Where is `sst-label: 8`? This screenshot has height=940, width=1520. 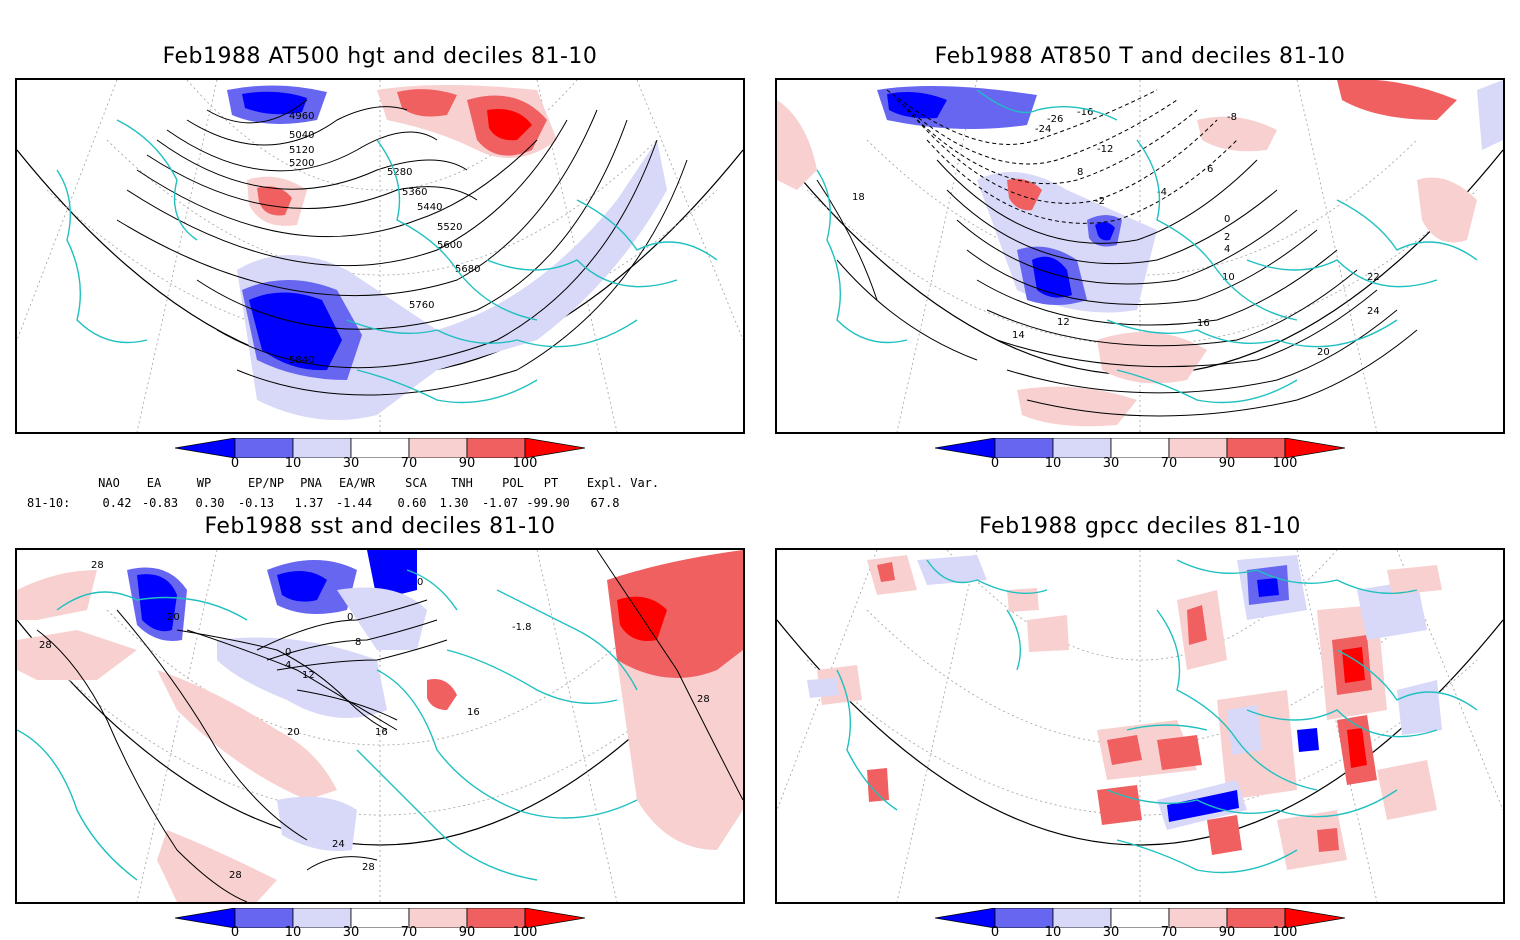
sst-label: 8 is located at coordinates (358, 642).